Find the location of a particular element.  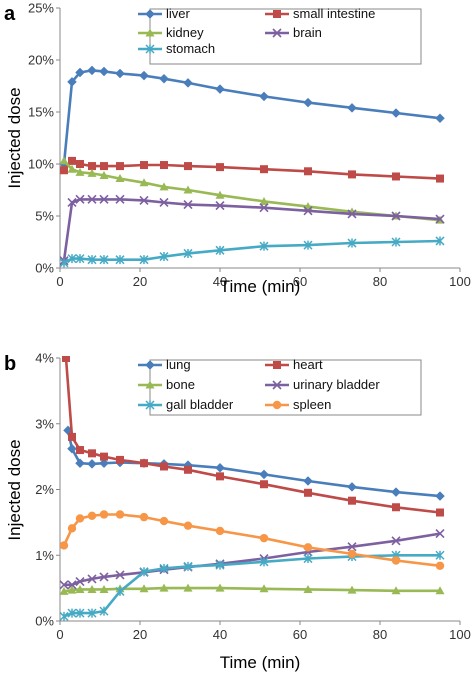

legend-label: gall bladder is located at coordinates (200, 404).